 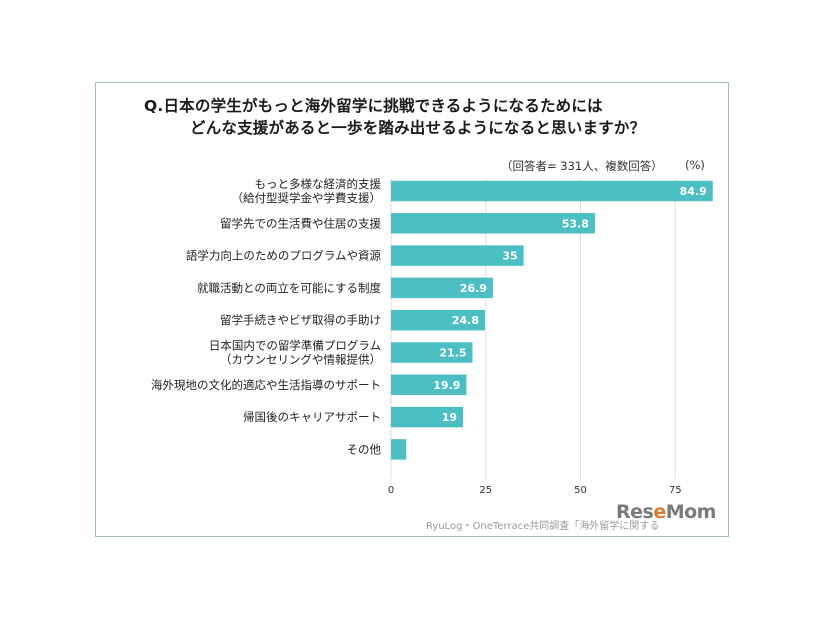 What do you see at coordinates (307, 198) in the screenshot?
I see `category-label-0-1: （給付型奨学金や学費支援）` at bounding box center [307, 198].